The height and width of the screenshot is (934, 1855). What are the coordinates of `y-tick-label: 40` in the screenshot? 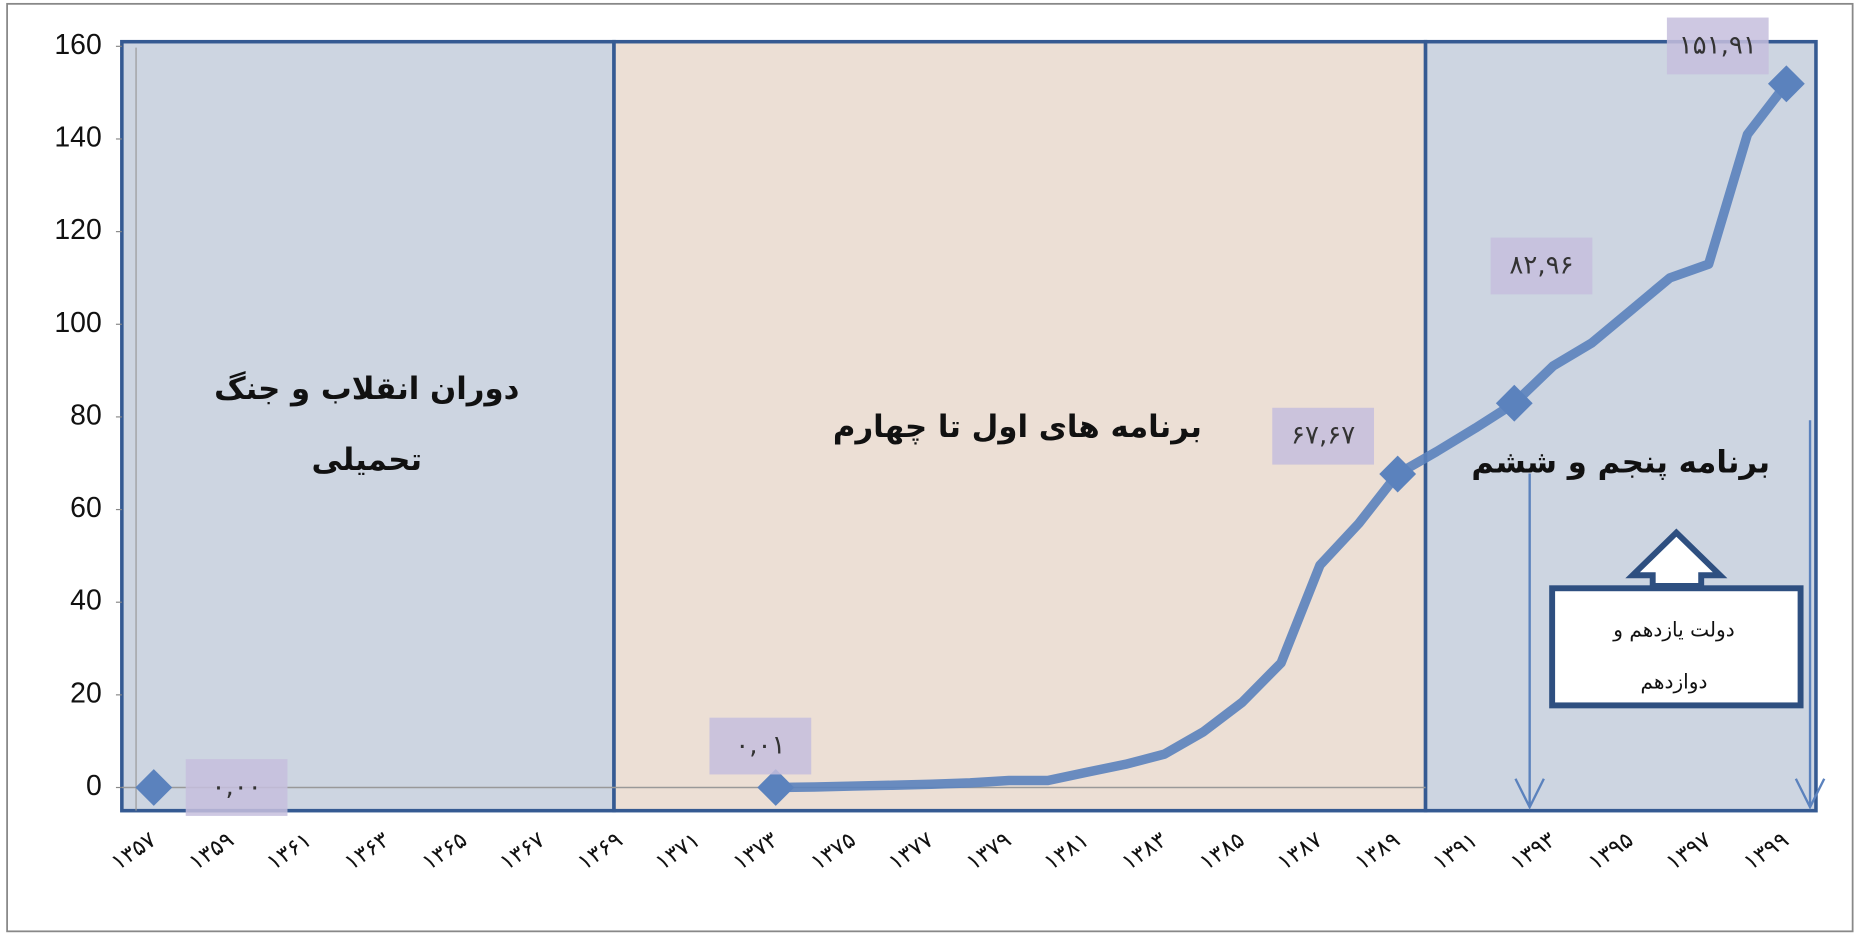 It's located at (86, 601).